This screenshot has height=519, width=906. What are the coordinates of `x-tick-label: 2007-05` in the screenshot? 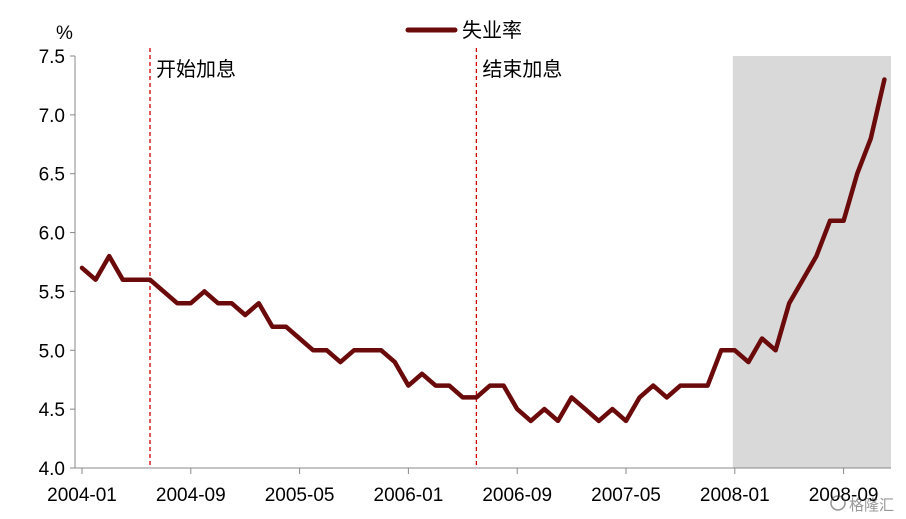 It's located at (626, 495).